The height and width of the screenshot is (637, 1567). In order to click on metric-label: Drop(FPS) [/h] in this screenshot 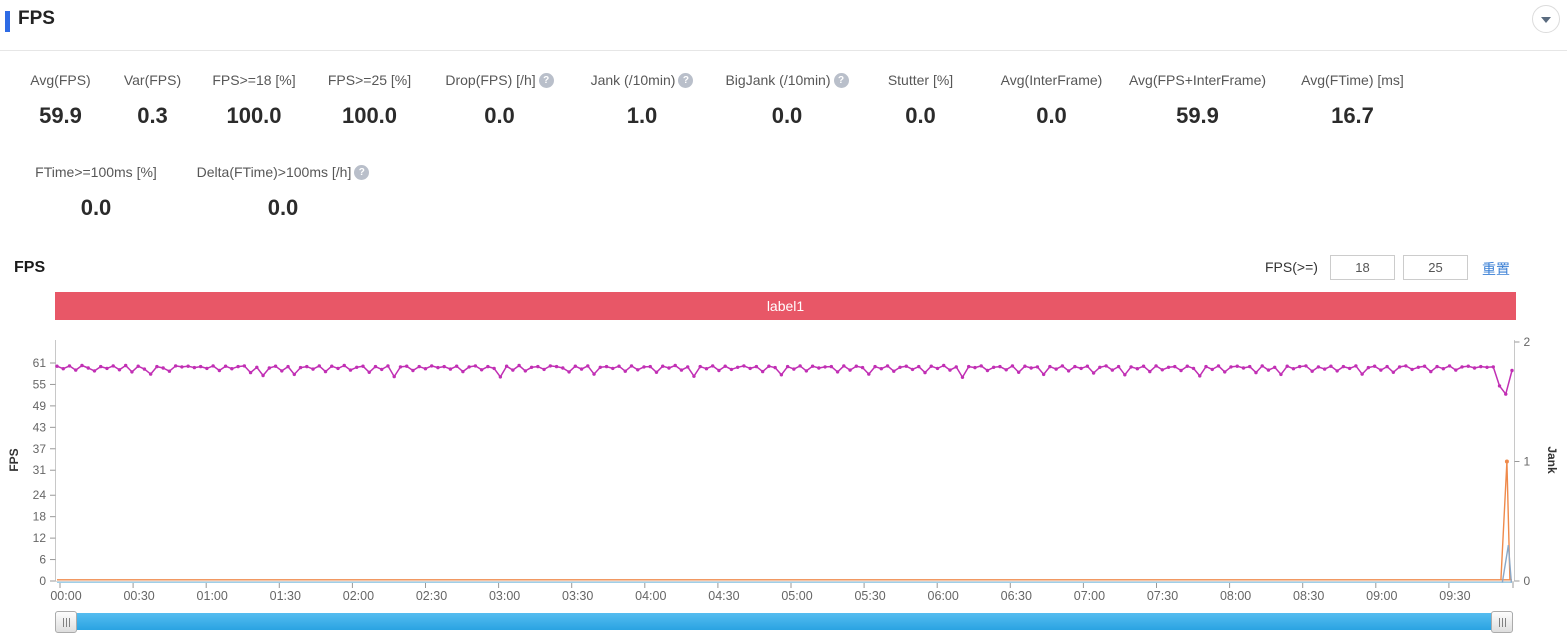, I will do `click(490, 80)`.